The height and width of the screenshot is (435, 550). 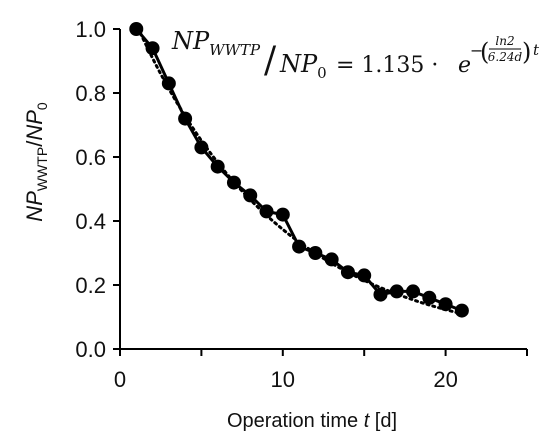 What do you see at coordinates (536, 50) in the screenshot?
I see `eq-exp-t: t` at bounding box center [536, 50].